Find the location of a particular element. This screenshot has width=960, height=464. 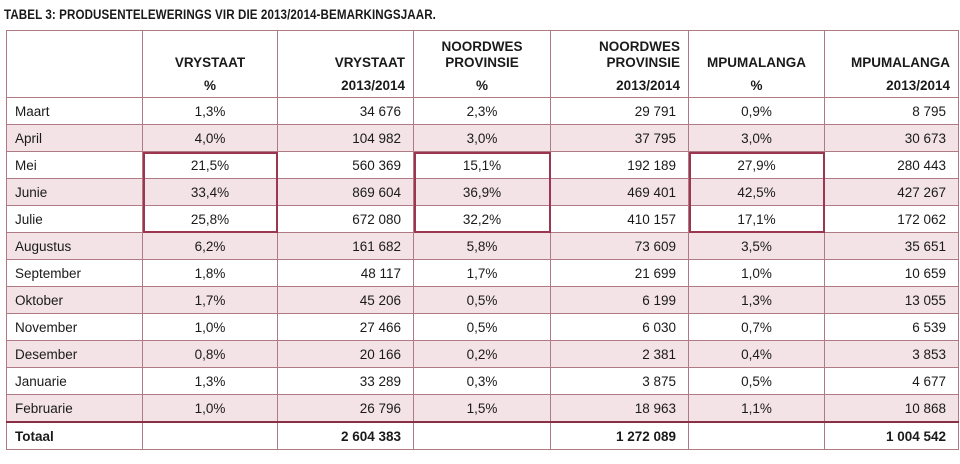

value-cell: 18 963 is located at coordinates (619, 408).